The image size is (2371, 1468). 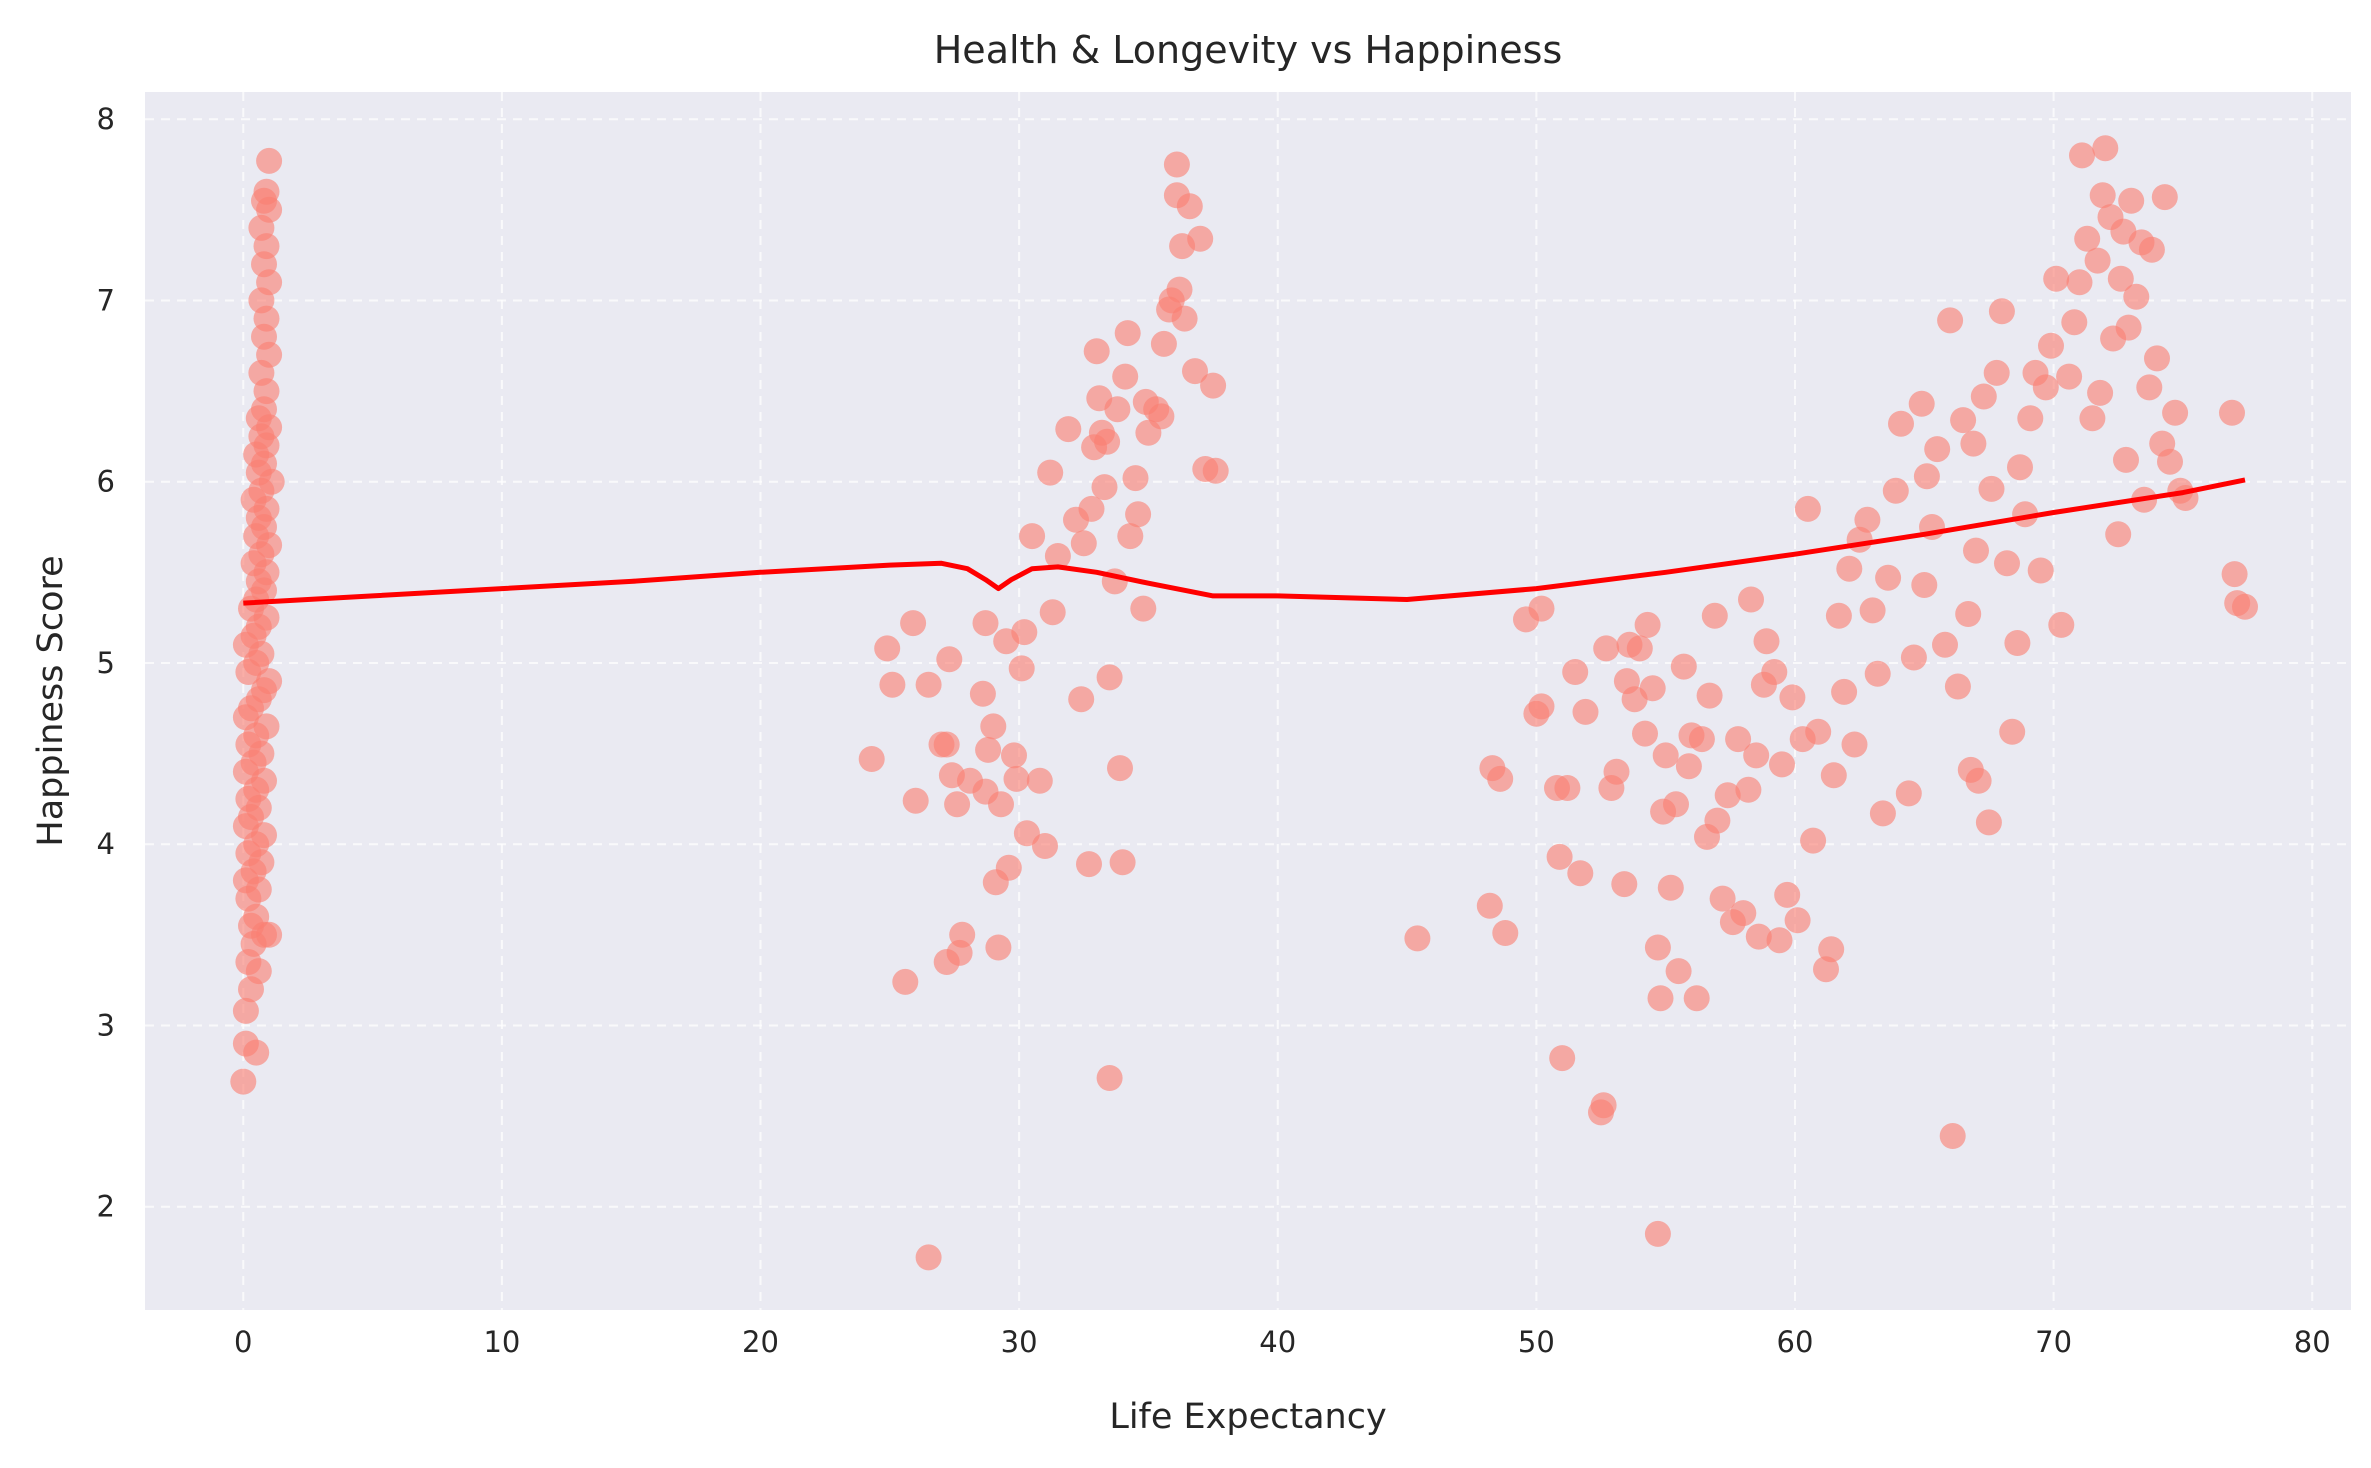 What do you see at coordinates (1282, 1342) in the screenshot?
I see `x-tick-labels: 0 10 20 30 40 50 60 70 80` at bounding box center [1282, 1342].